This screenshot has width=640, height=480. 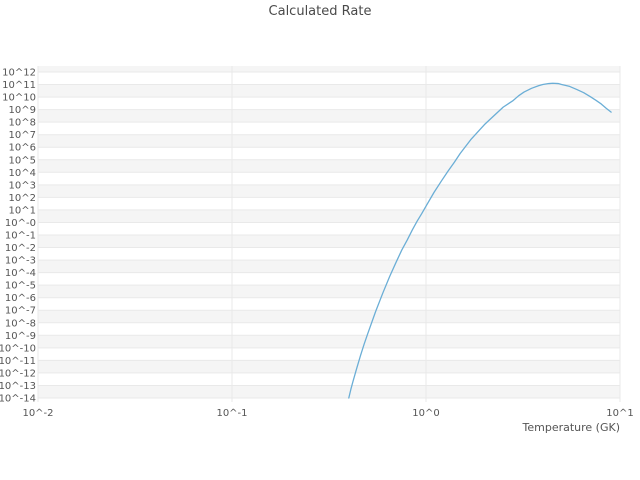 I want to click on y-tick-label: 10^-0, so click(x=20, y=223).